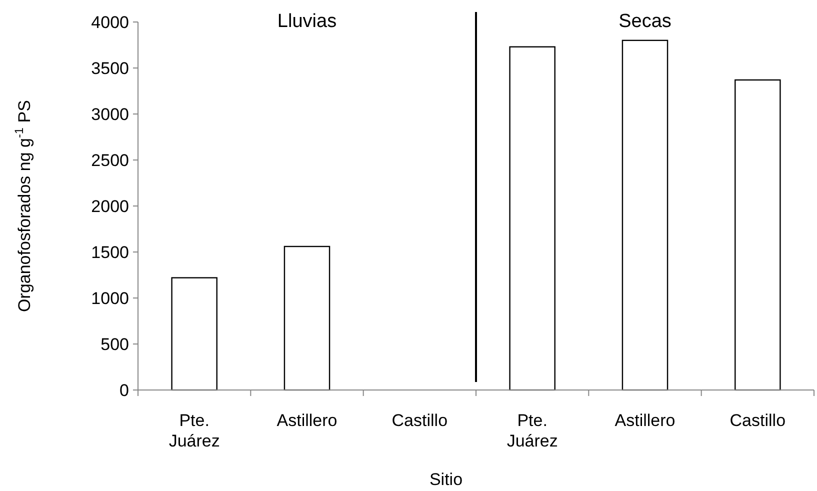  Describe the element at coordinates (114, 344) in the screenshot. I see `y-tick-label: 500` at that location.